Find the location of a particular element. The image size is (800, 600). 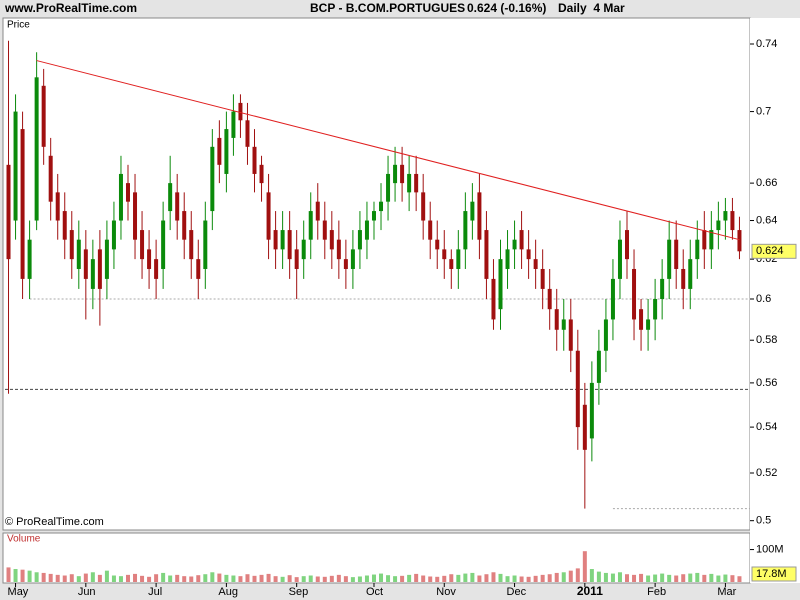

y-tick-label: 0.5 is located at coordinates (763, 521).